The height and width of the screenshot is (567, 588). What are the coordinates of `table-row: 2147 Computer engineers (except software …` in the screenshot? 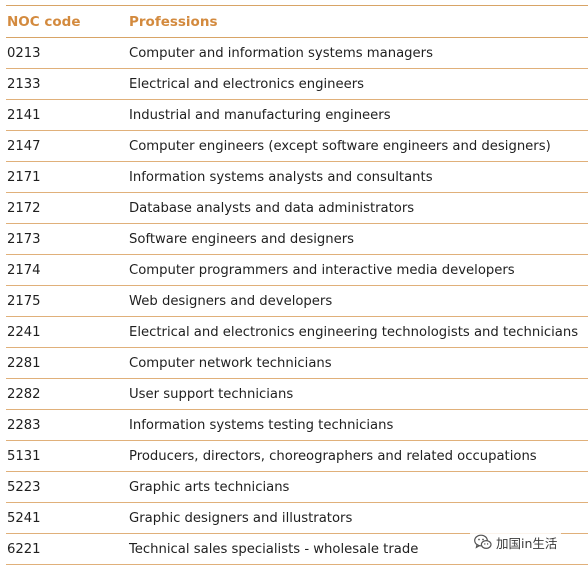 It's located at (297, 146).